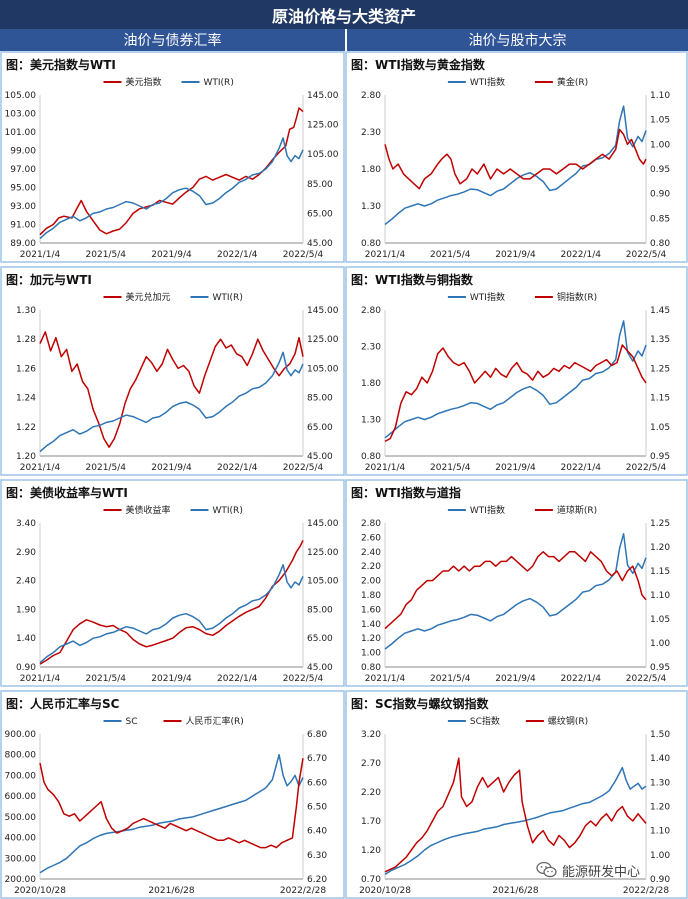 The height and width of the screenshot is (899, 688). I want to click on chart-title: 图：SC指数与螺纹钢指数, so click(420, 703).